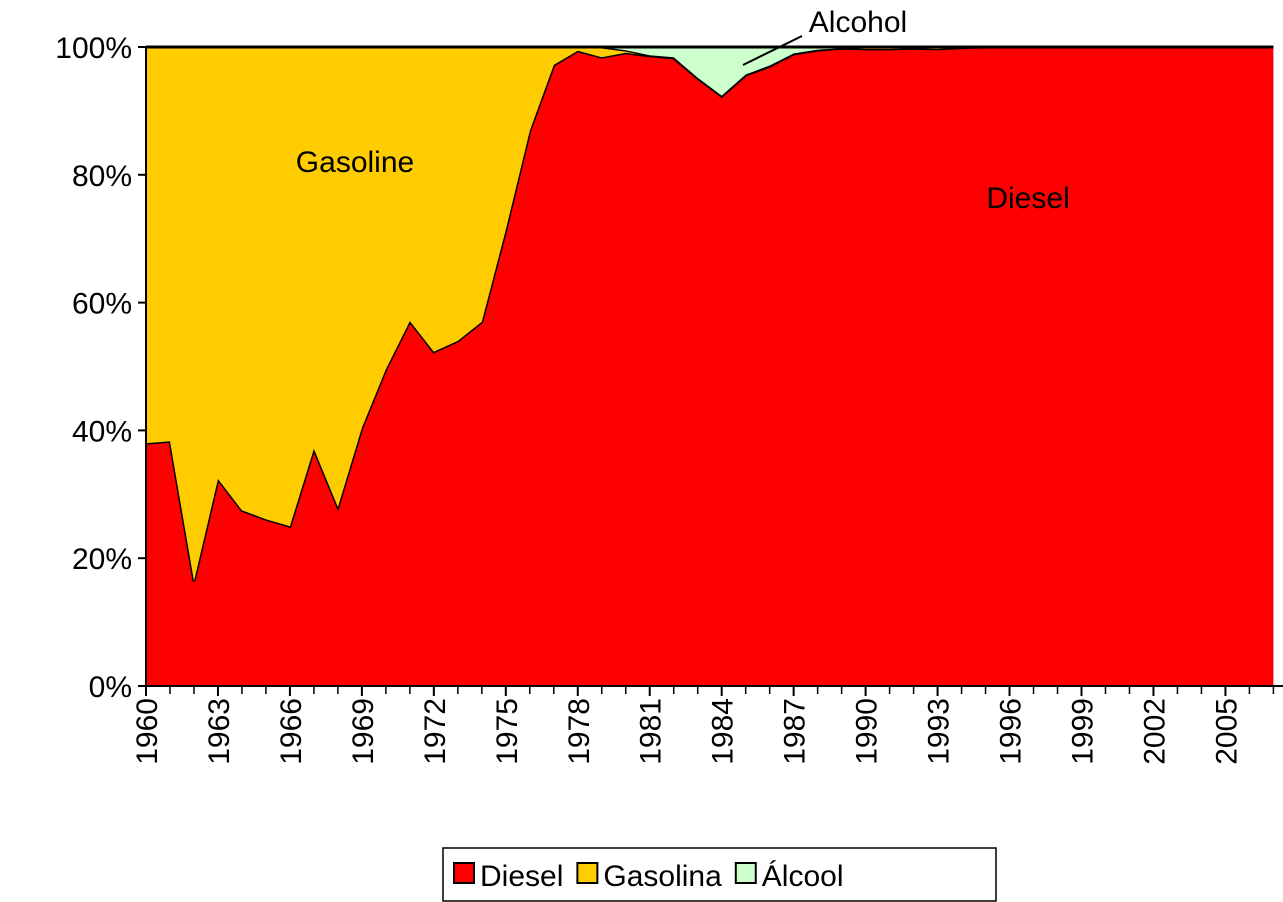 Image resolution: width=1283 pixels, height=902 pixels. I want to click on y-tick-label: 40%, so click(102, 431).